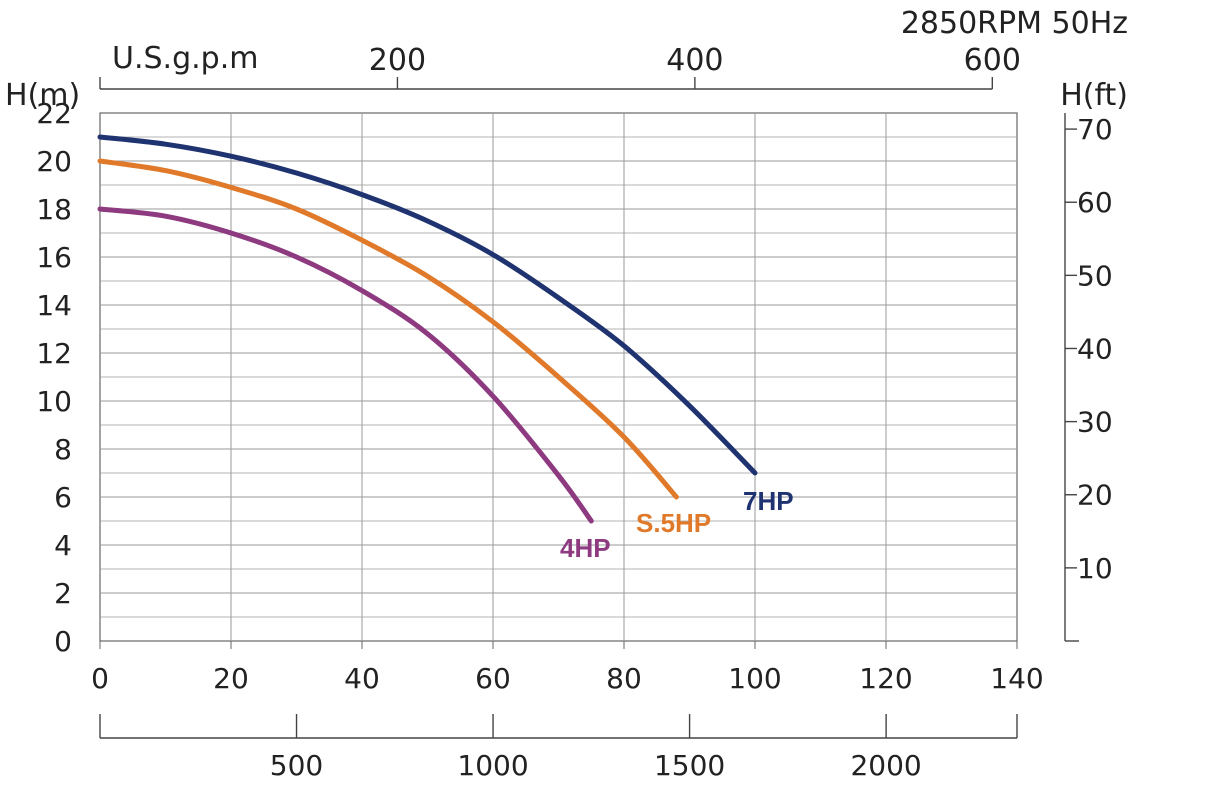  What do you see at coordinates (397, 60) in the screenshot?
I see `x-top-tick-label: 200` at bounding box center [397, 60].